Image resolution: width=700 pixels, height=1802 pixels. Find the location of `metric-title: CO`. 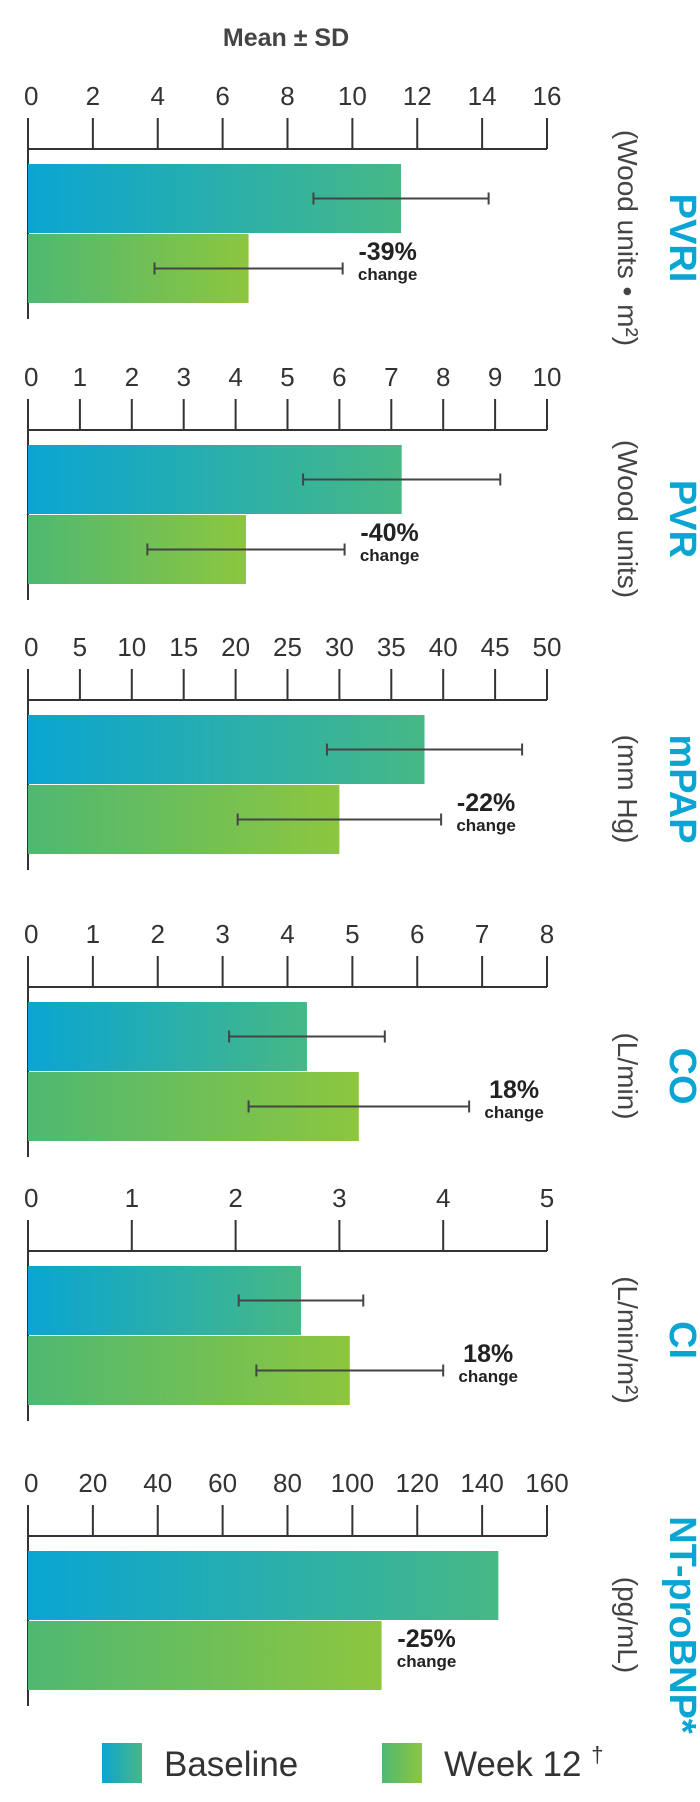

metric-title: CO is located at coordinates (680, 1076).